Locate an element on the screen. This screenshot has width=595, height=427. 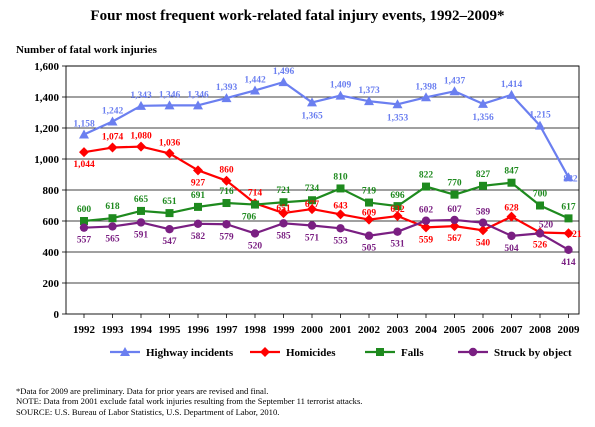
data-label: 700 is located at coordinates (540, 195).